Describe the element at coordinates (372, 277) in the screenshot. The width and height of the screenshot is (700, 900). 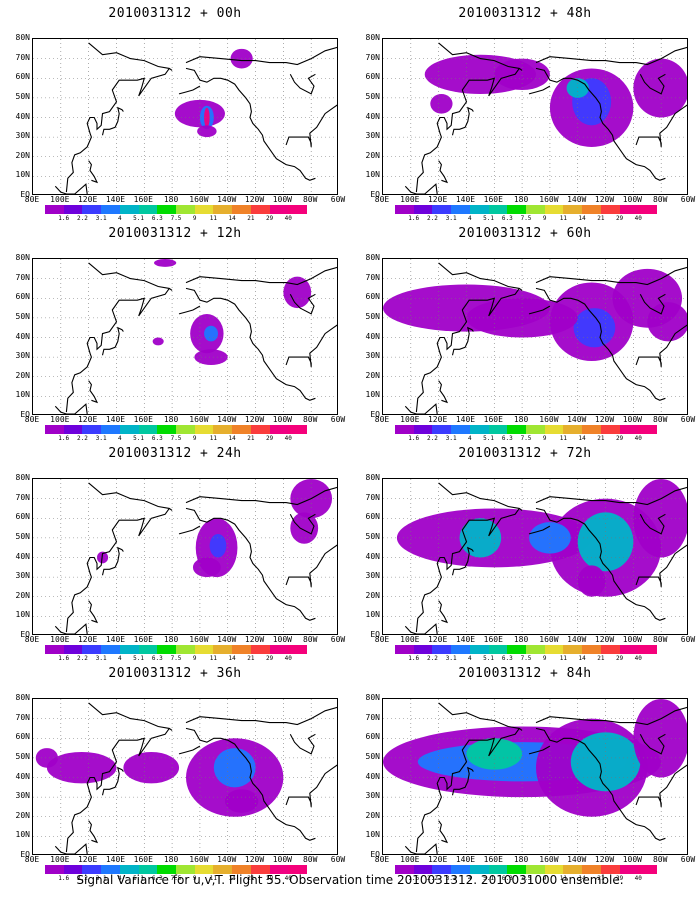
I see `lat-tick-label: 70N` at that location.